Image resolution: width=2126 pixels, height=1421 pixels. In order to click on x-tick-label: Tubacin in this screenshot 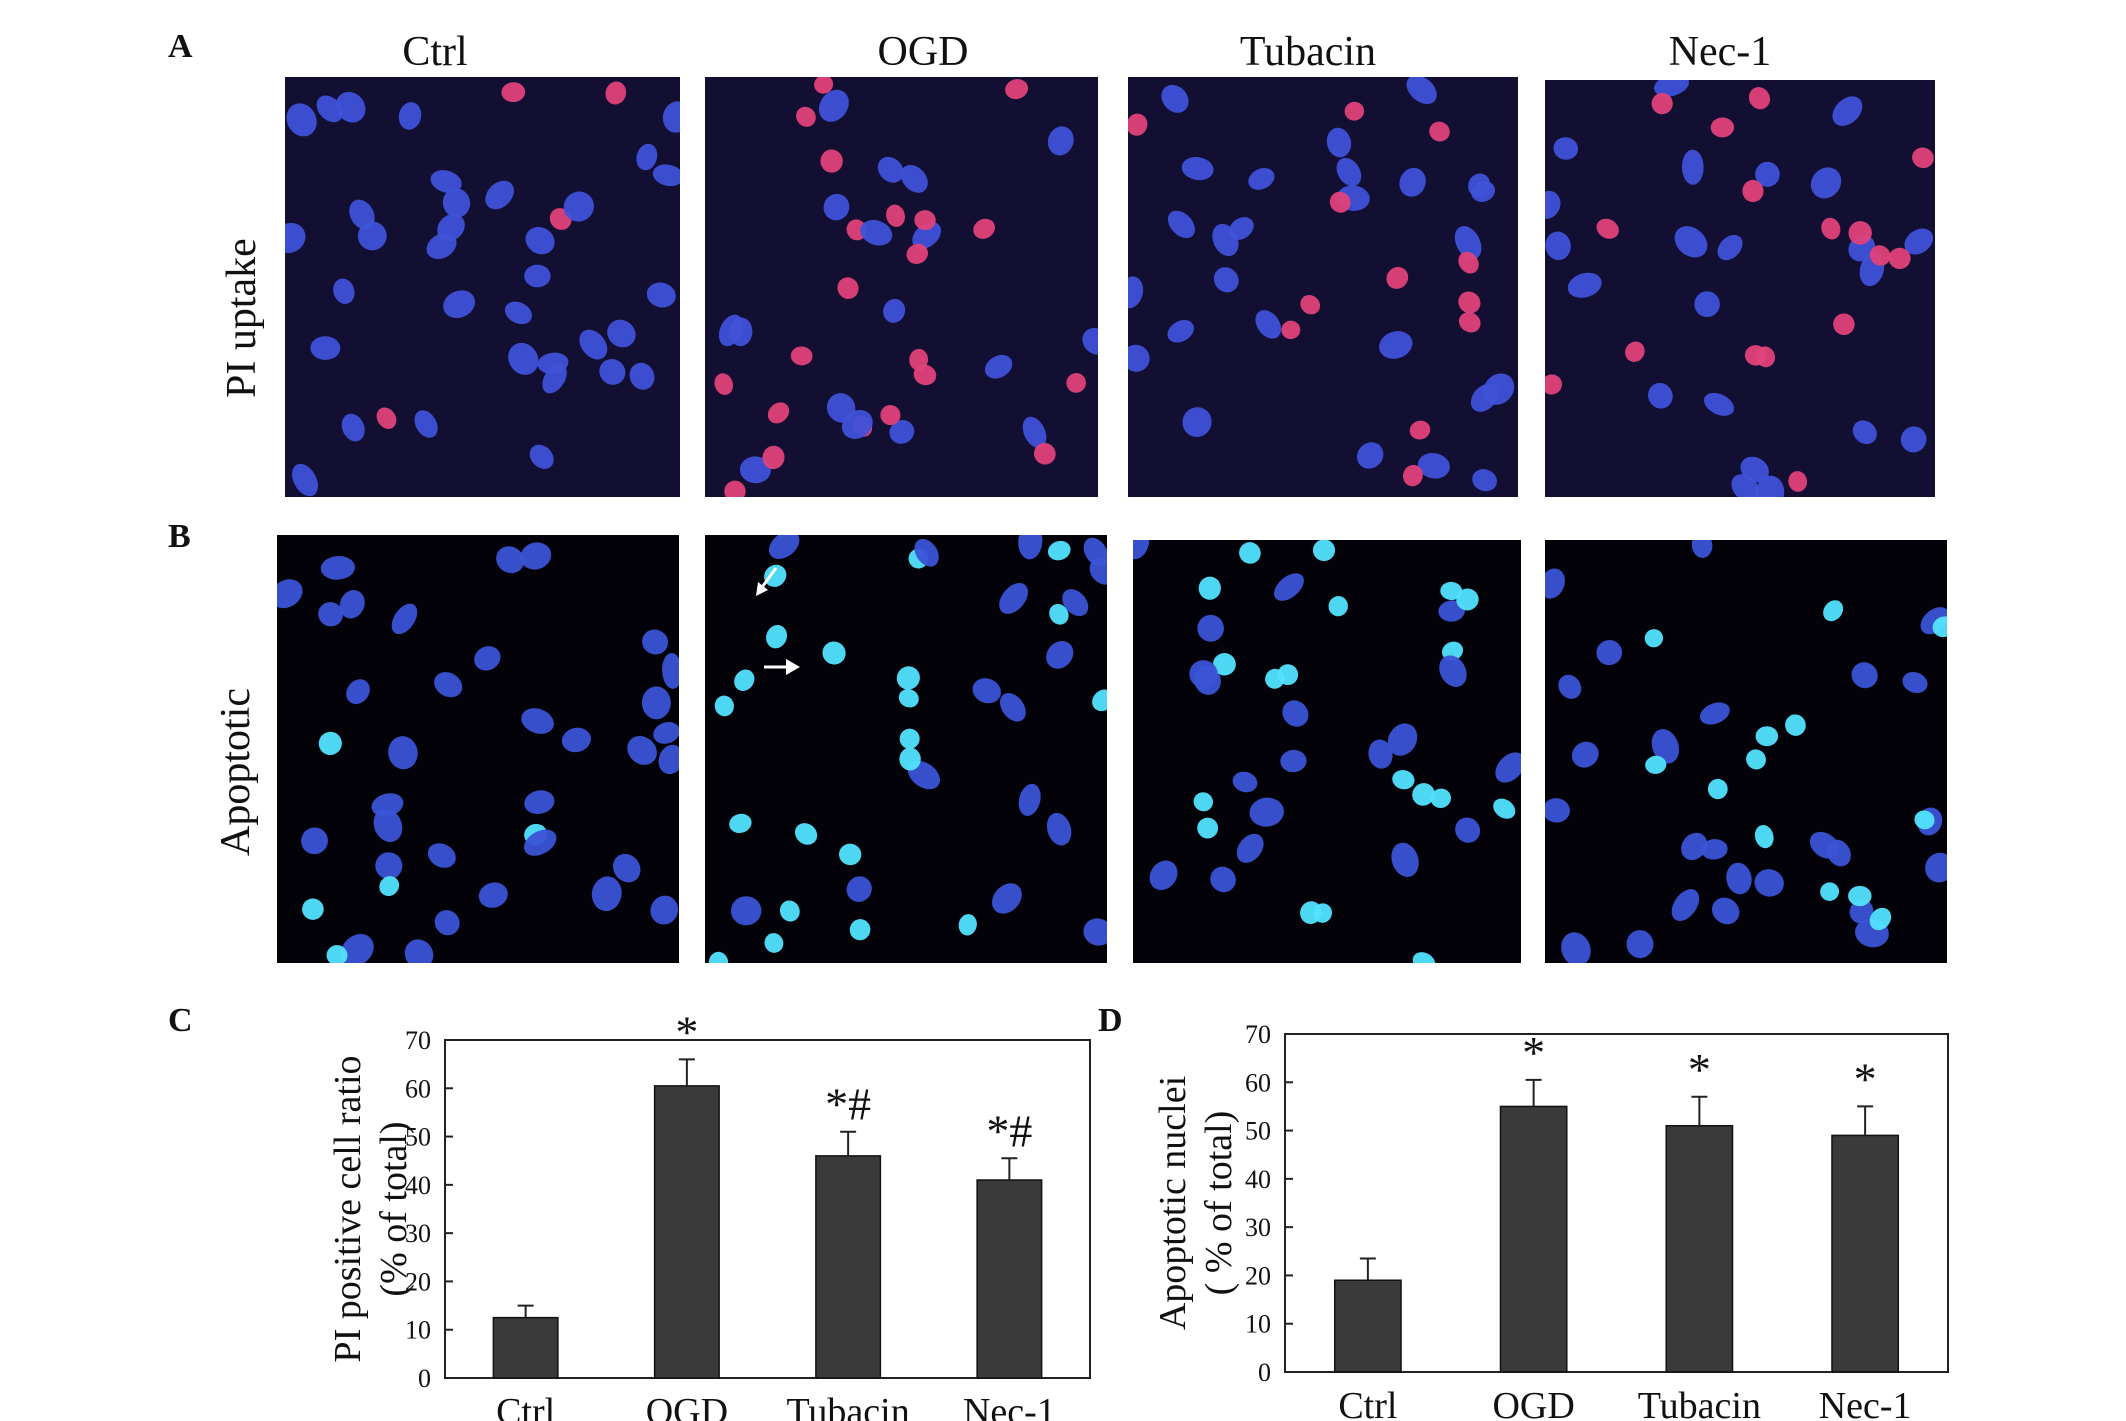, I will do `click(848, 1406)`.